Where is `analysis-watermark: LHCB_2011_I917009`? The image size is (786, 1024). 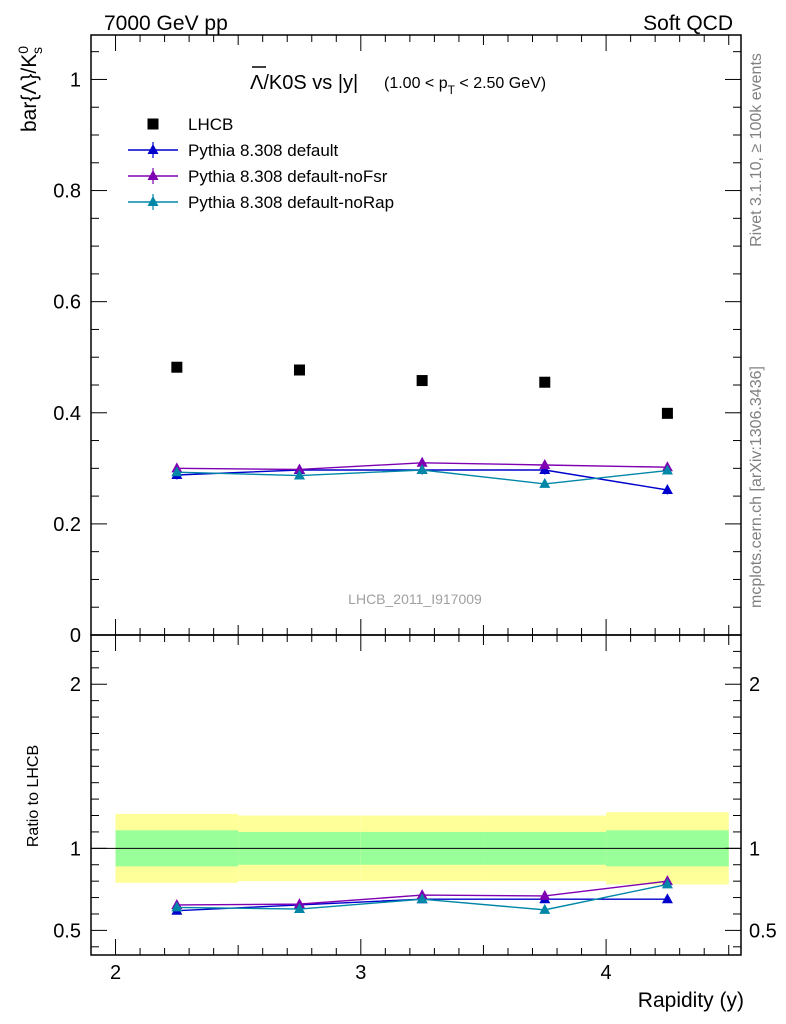
analysis-watermark: LHCB_2011_I917009 is located at coordinates (415, 599).